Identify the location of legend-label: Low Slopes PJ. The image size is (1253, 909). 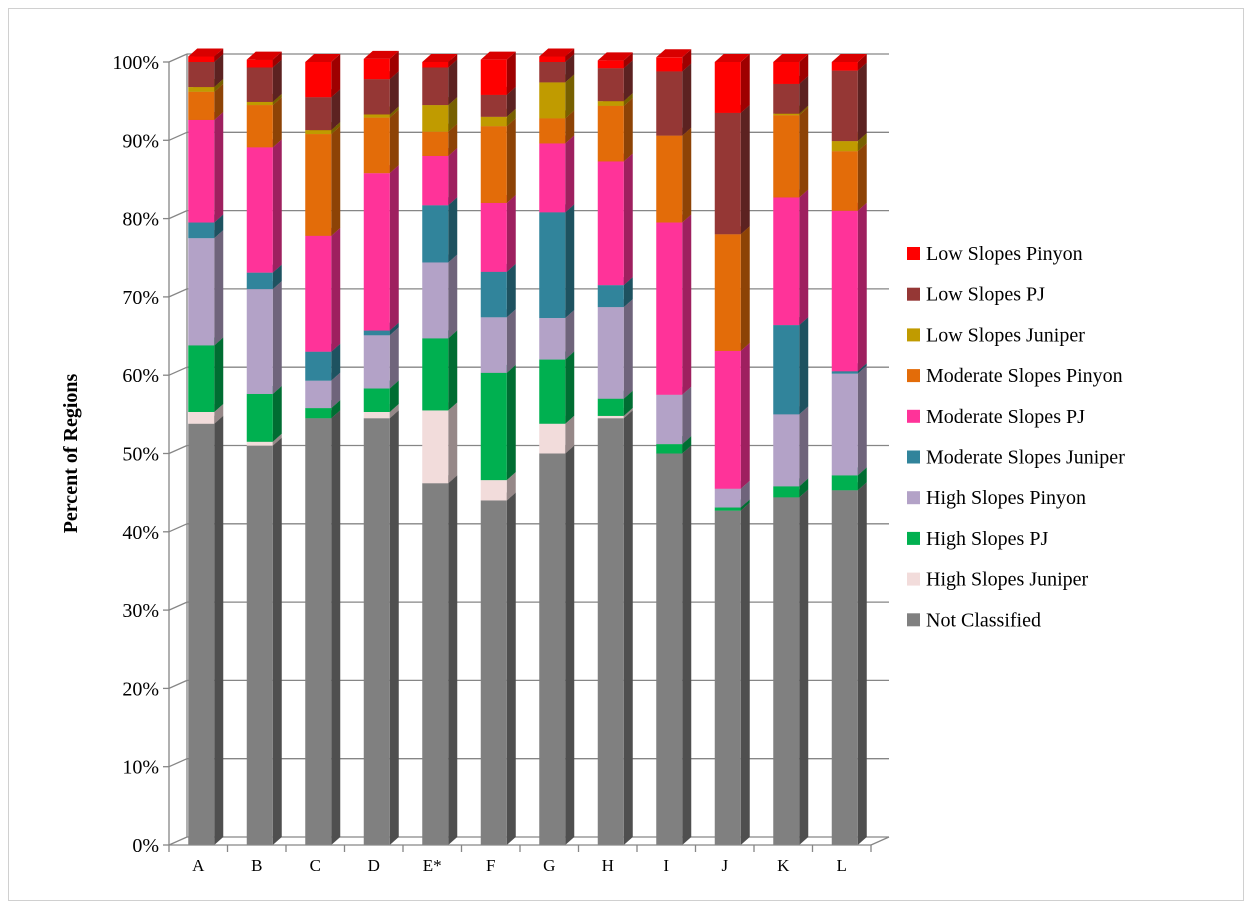
(985, 295).